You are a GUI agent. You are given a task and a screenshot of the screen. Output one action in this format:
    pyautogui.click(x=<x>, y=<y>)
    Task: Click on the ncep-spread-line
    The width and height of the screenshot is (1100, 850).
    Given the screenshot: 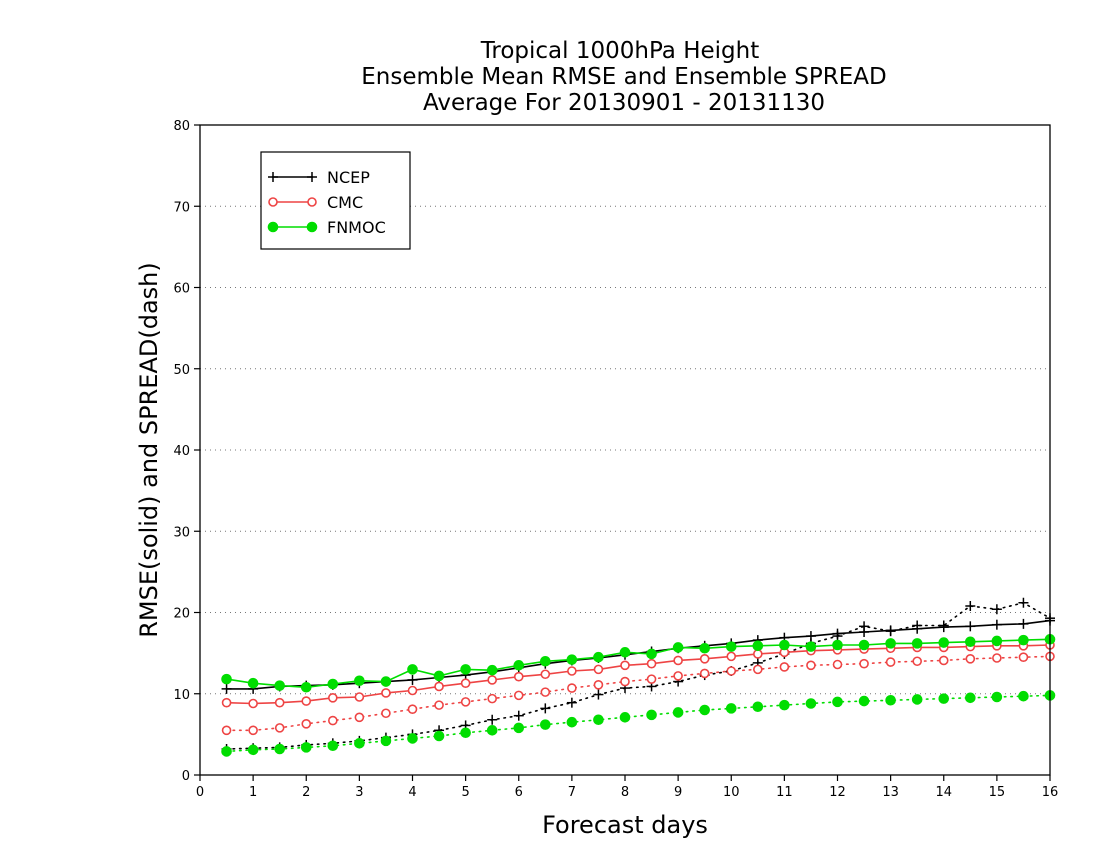 What is the action you would take?
    pyautogui.click(x=638, y=675)
    